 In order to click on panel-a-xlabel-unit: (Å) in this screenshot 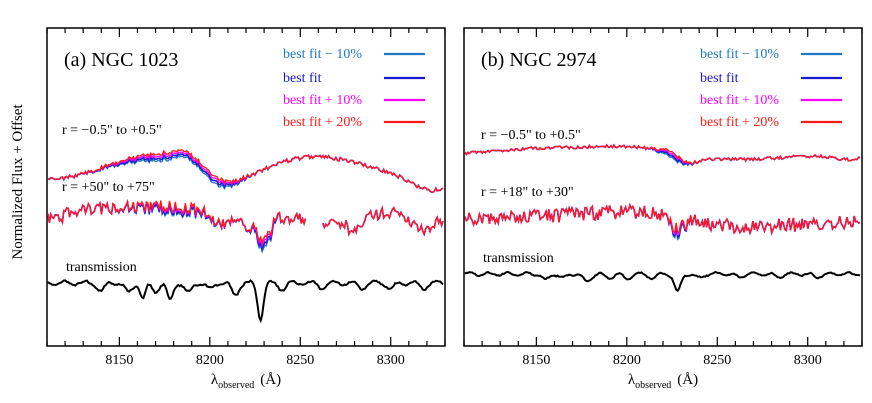, I will do `click(270, 380)`.